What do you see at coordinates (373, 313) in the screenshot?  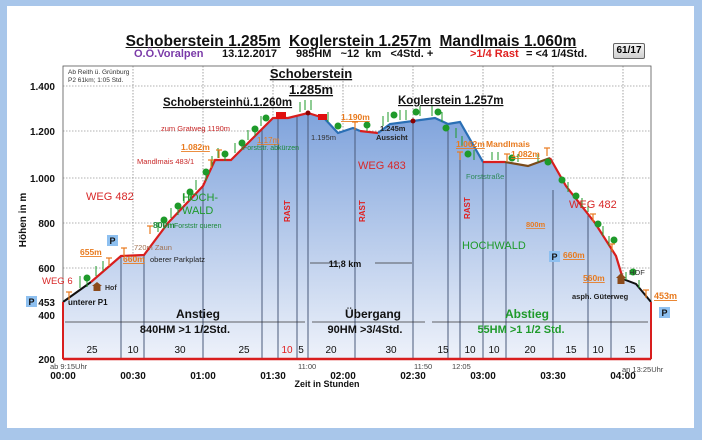 I see `phase-uebergang: Übergang` at bounding box center [373, 313].